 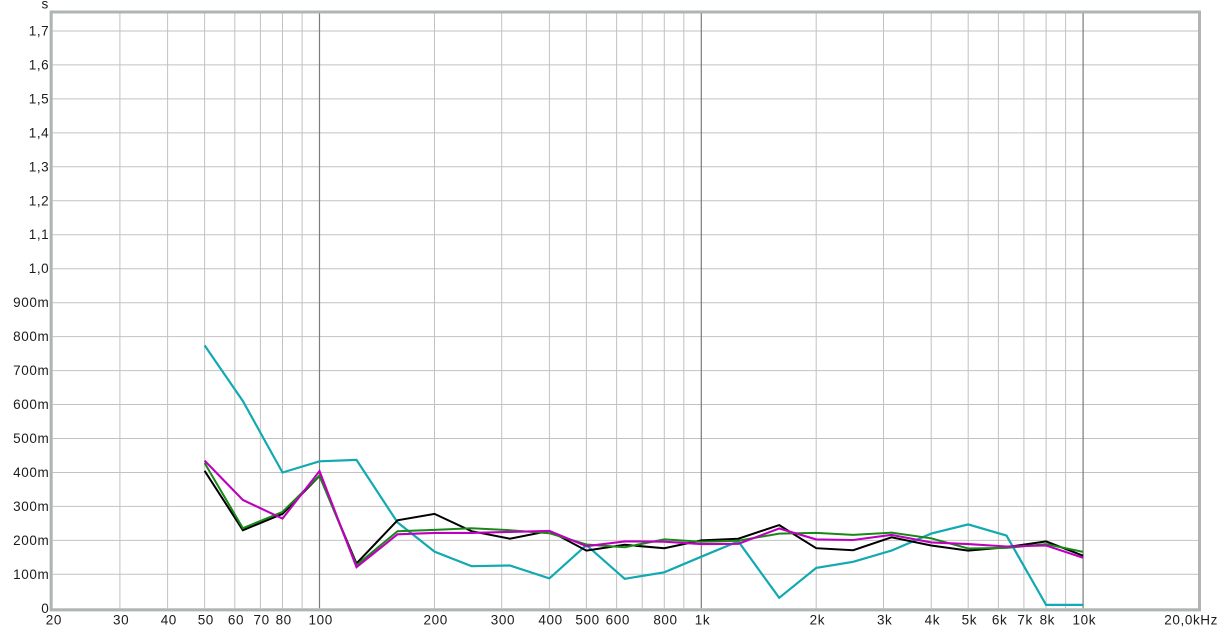 I want to click on svg-text: 500m, so click(x=31, y=438).